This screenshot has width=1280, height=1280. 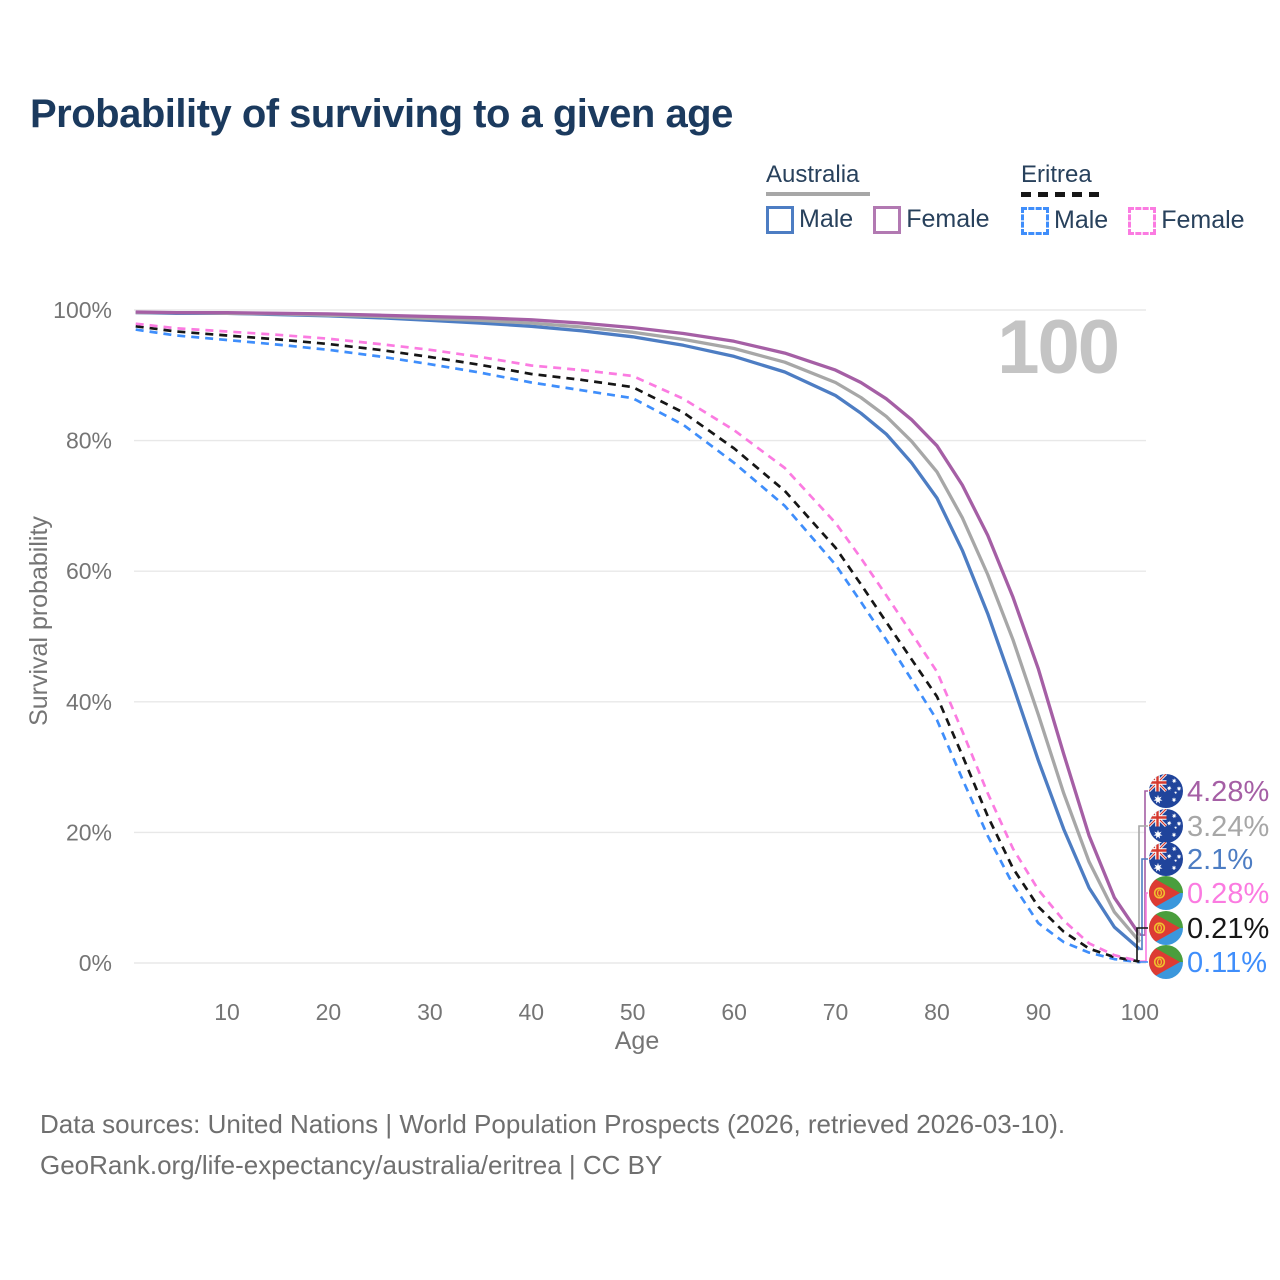 I want to click on legend-item-eritrea-male-label: Male, so click(x=1081, y=220).